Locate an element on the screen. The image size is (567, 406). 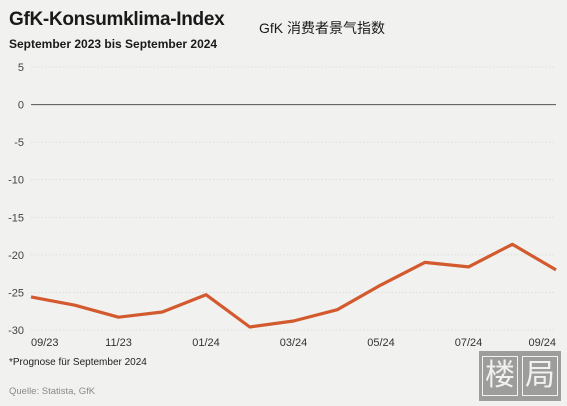
watermark-logo: 楼 局 is located at coordinates (520, 376).